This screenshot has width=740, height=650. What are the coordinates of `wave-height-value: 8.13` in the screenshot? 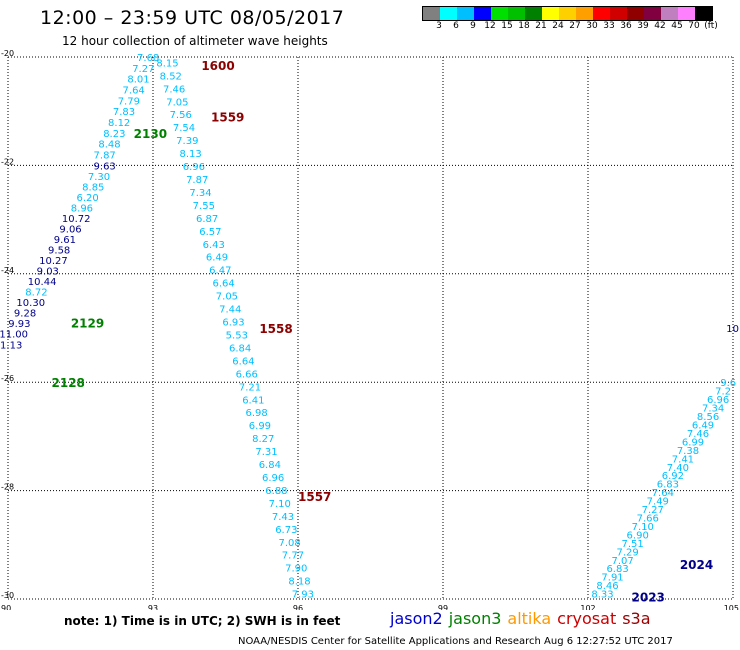 It's located at (190, 154).